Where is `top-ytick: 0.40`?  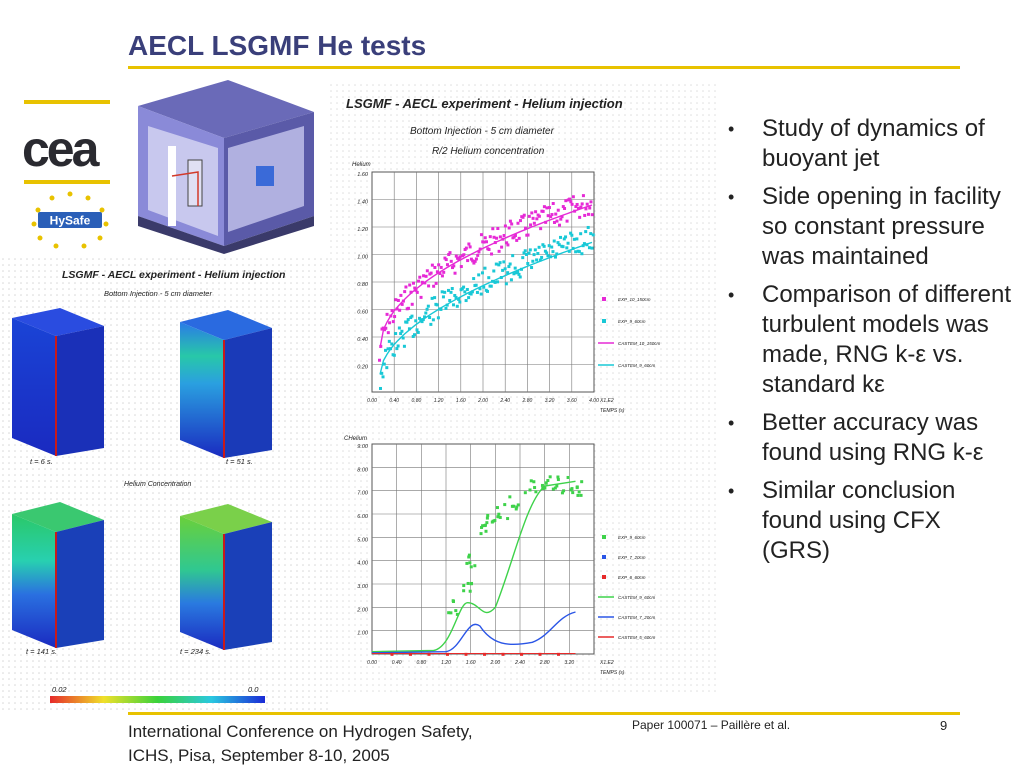
top-ytick: 0.40 is located at coordinates (363, 340).